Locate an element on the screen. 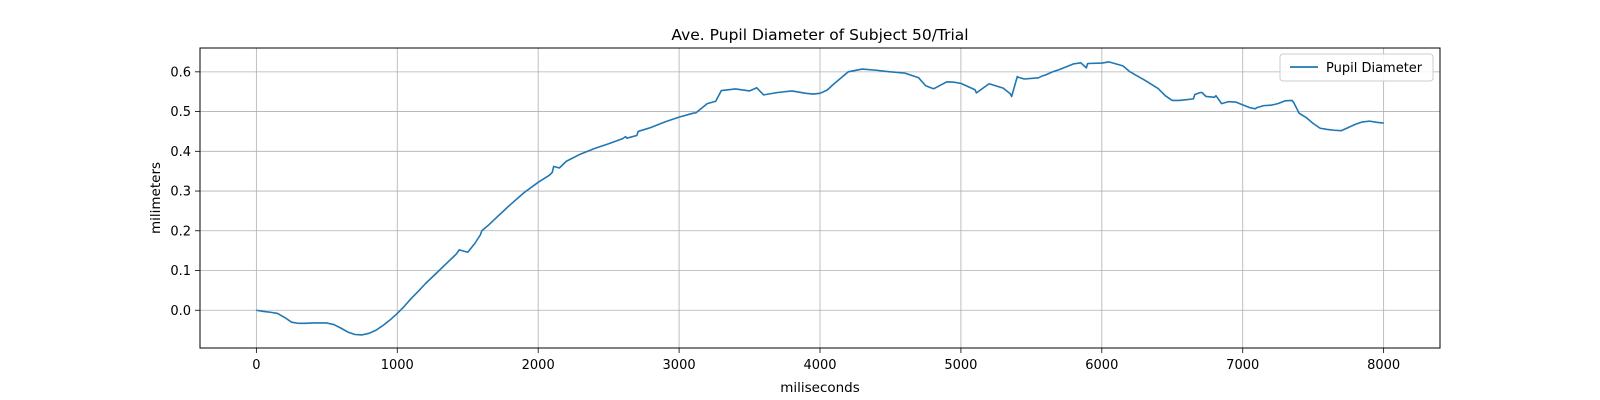  legend-label-pupil-diameter: Pupil Diameter is located at coordinates (1374, 68).